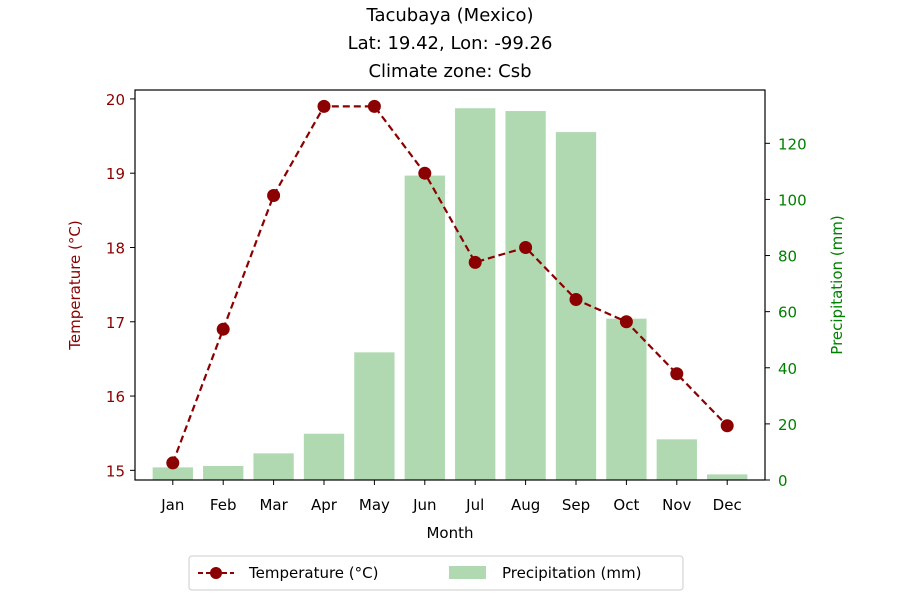 Image resolution: width=900 pixels, height=600 pixels. What do you see at coordinates (526, 247) in the screenshot?
I see `temperature-point-aug` at bounding box center [526, 247].